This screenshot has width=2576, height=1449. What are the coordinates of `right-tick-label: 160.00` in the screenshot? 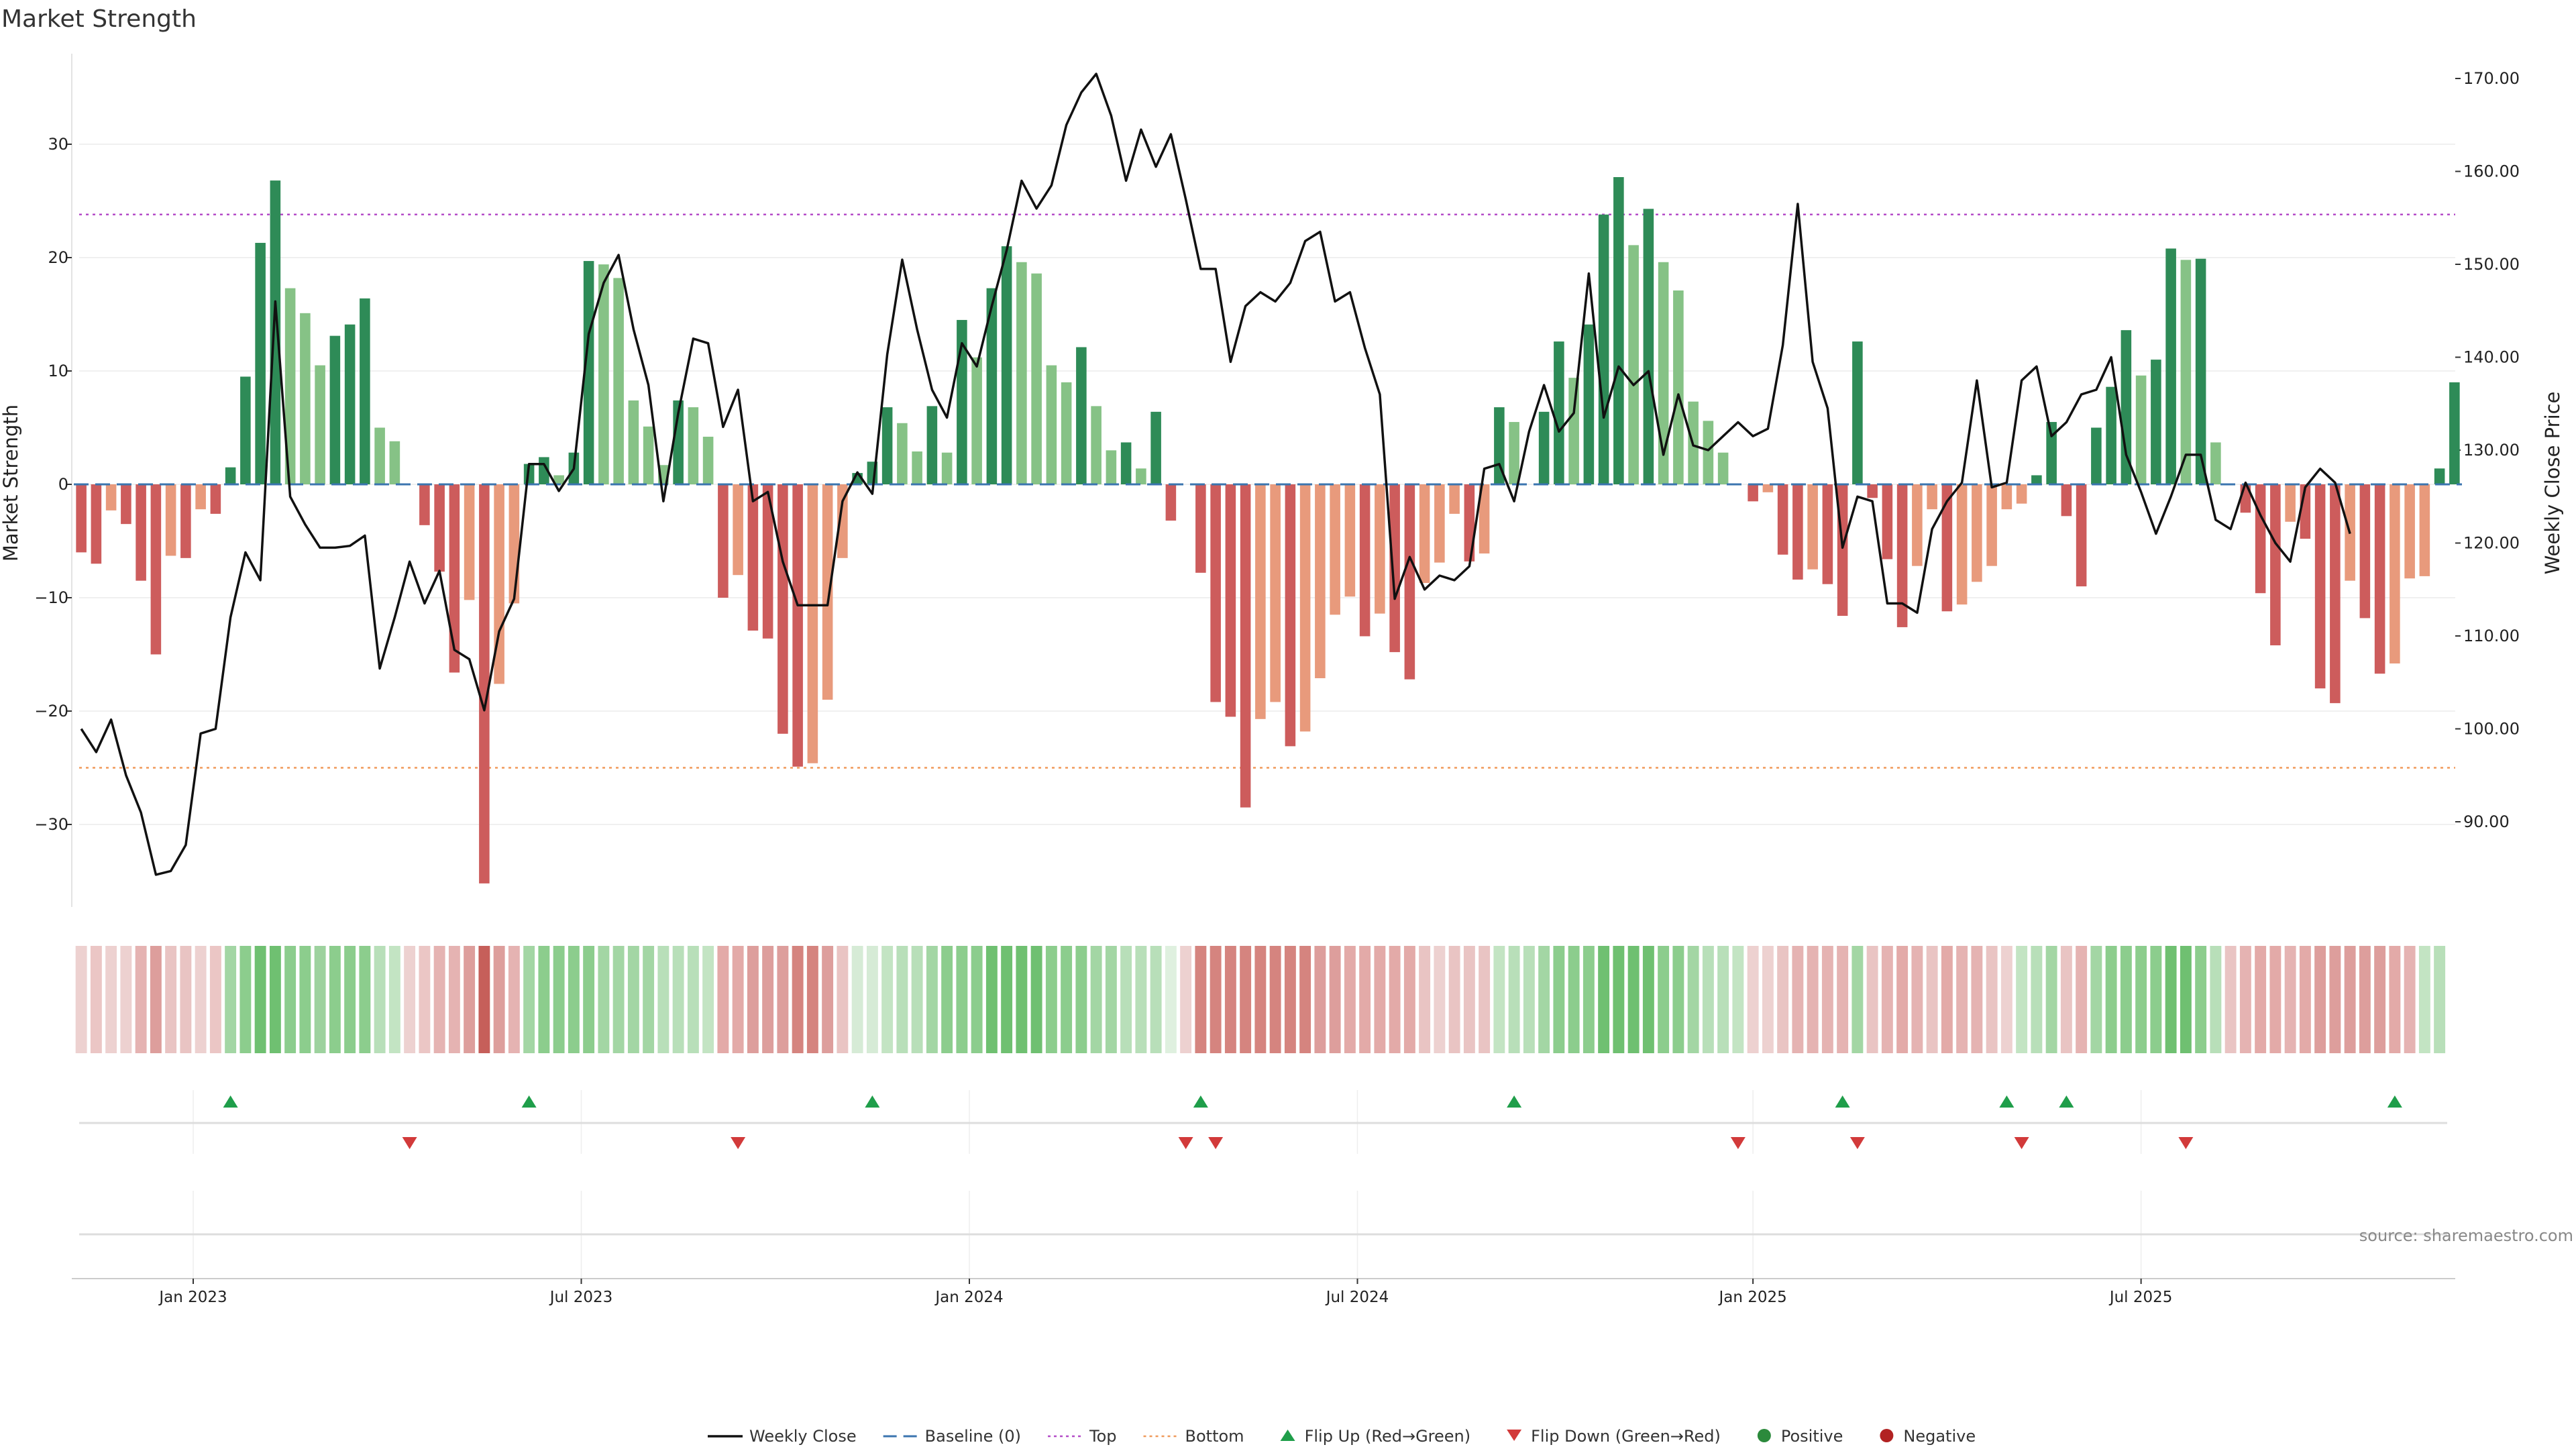 It's located at (2491, 171).